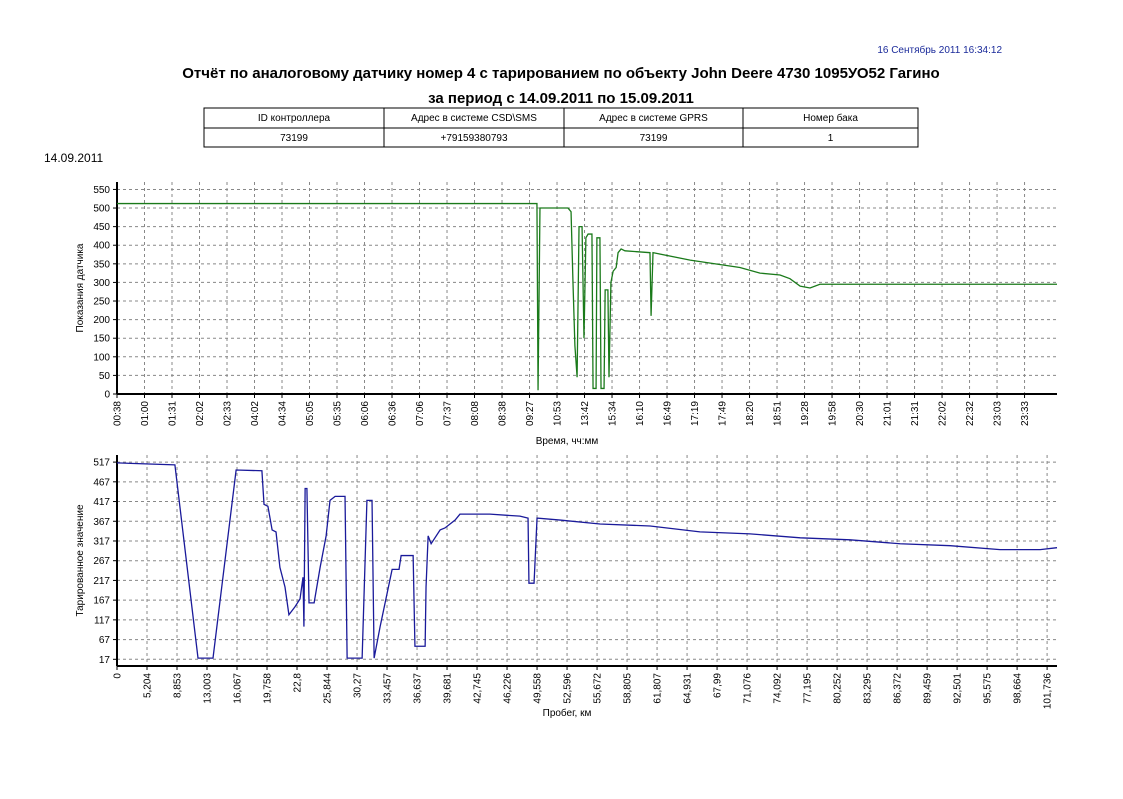  Describe the element at coordinates (80, 560) in the screenshot. I see `y-axis-title: Тарированное значение` at that location.